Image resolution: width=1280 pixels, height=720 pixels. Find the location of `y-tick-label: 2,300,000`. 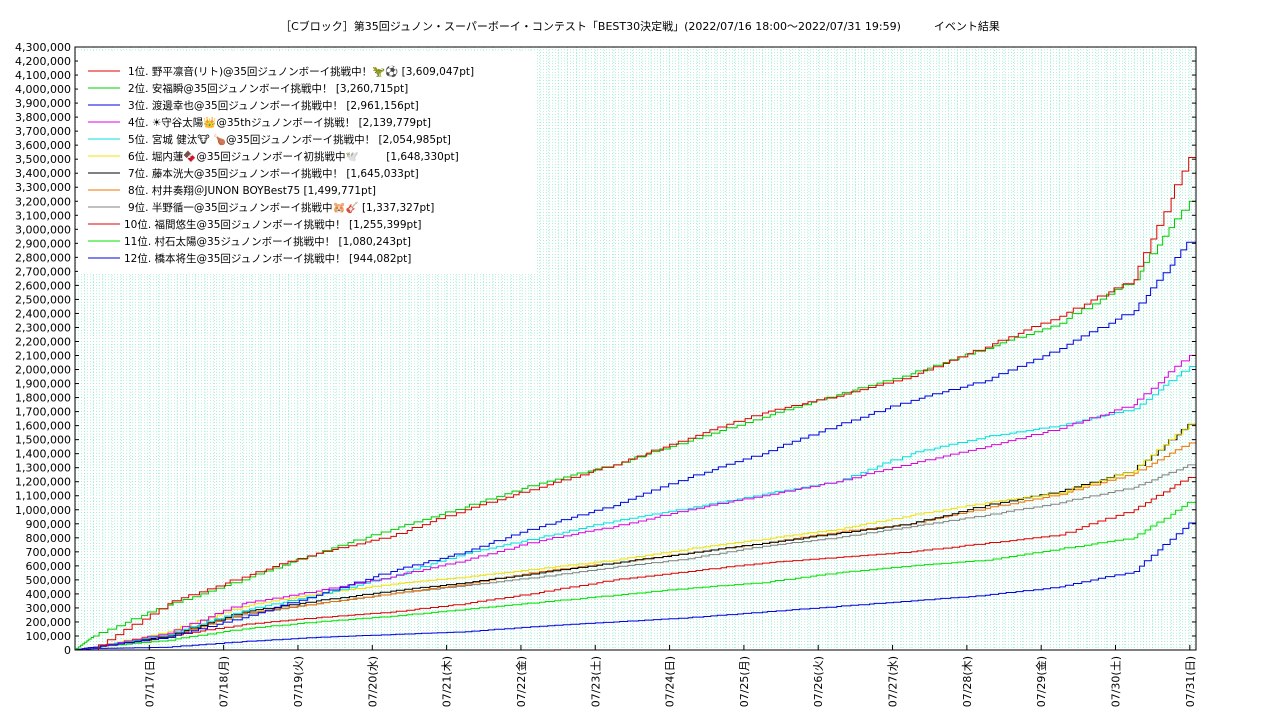

y-tick-label: 2,300,000 is located at coordinates (43, 327).